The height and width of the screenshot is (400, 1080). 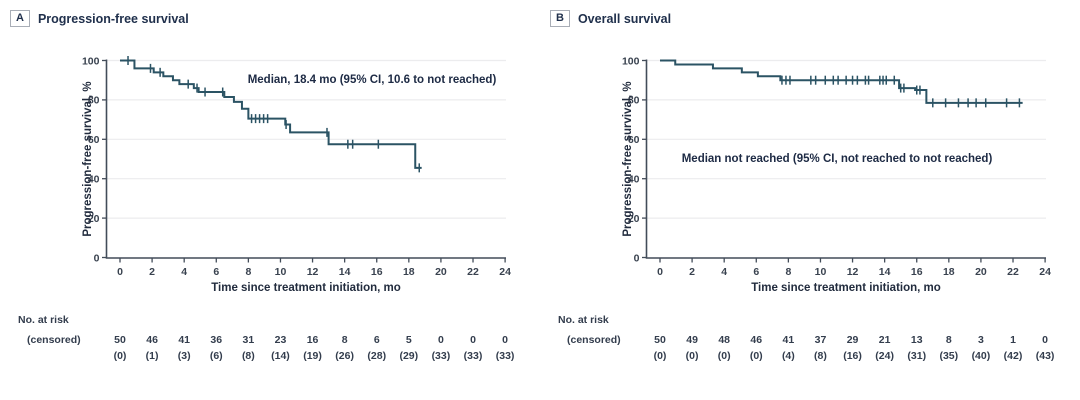 I want to click on at-risk-count: 13, so click(x=917, y=340).